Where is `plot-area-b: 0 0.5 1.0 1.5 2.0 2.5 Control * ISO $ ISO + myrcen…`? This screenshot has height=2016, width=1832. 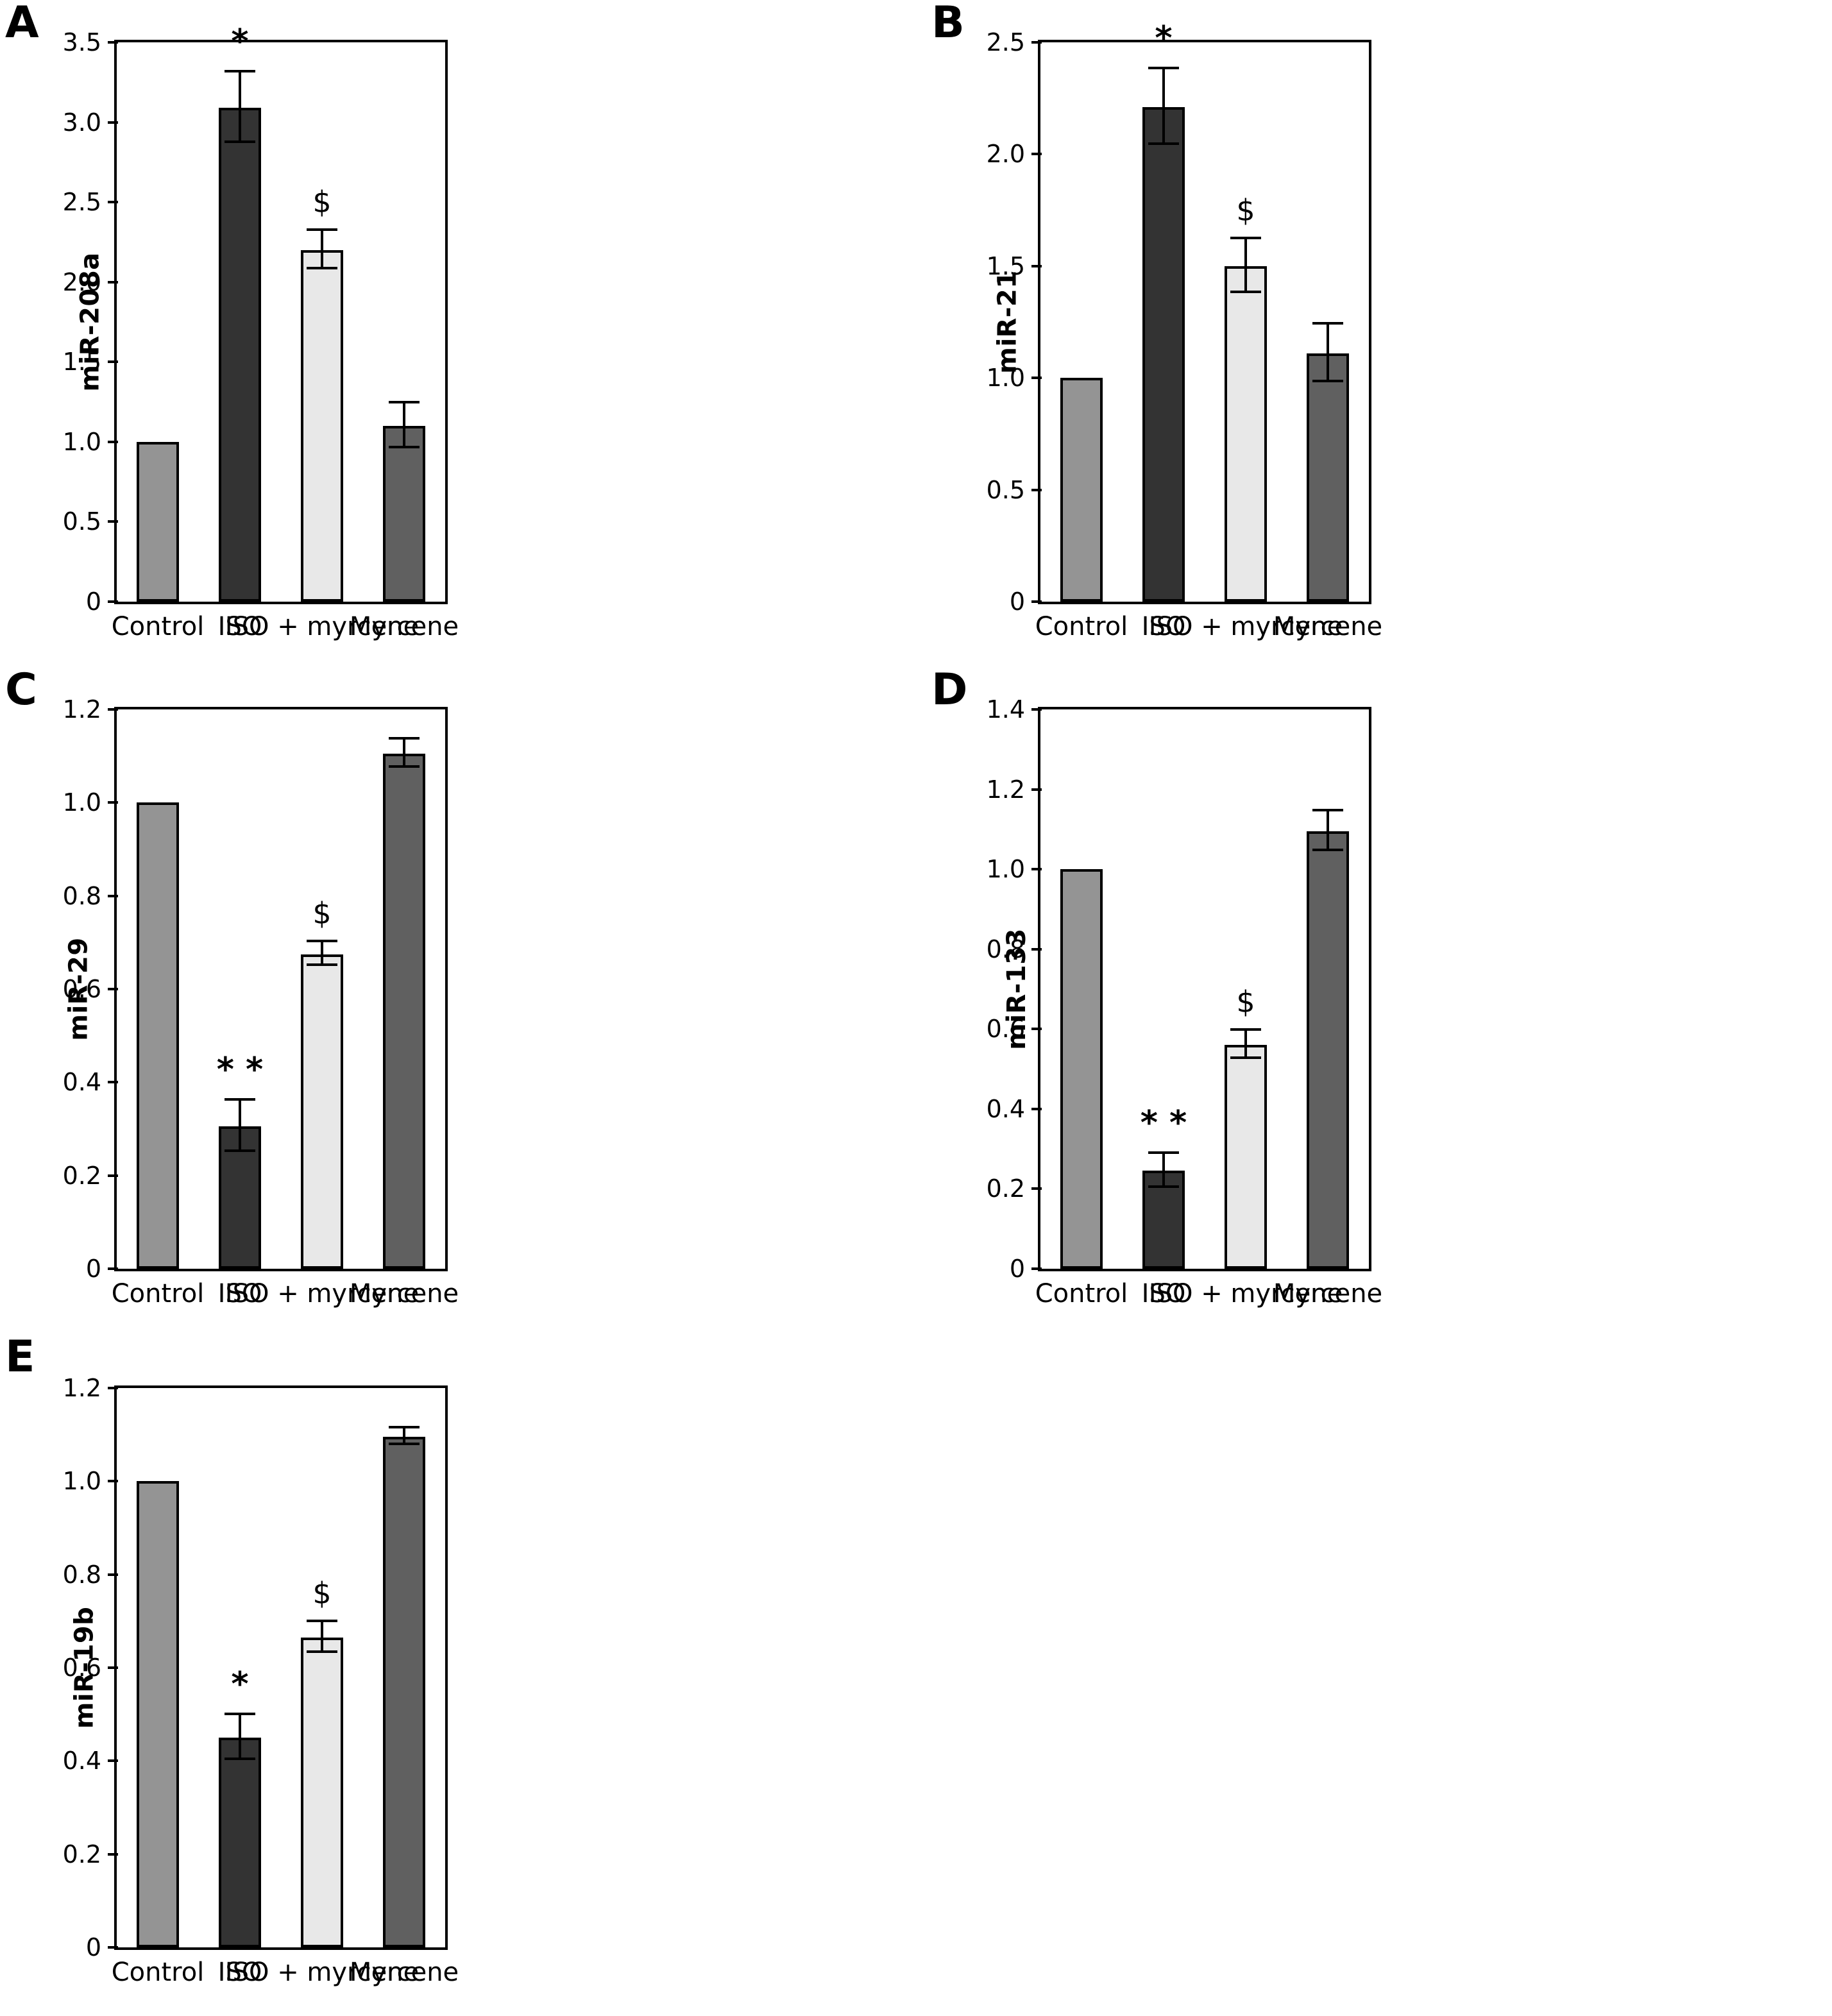 plot-area-b: 0 0.5 1.0 1.5 2.0 2.5 Control * ISO $ ISO + myrcen… is located at coordinates (1185, 331).